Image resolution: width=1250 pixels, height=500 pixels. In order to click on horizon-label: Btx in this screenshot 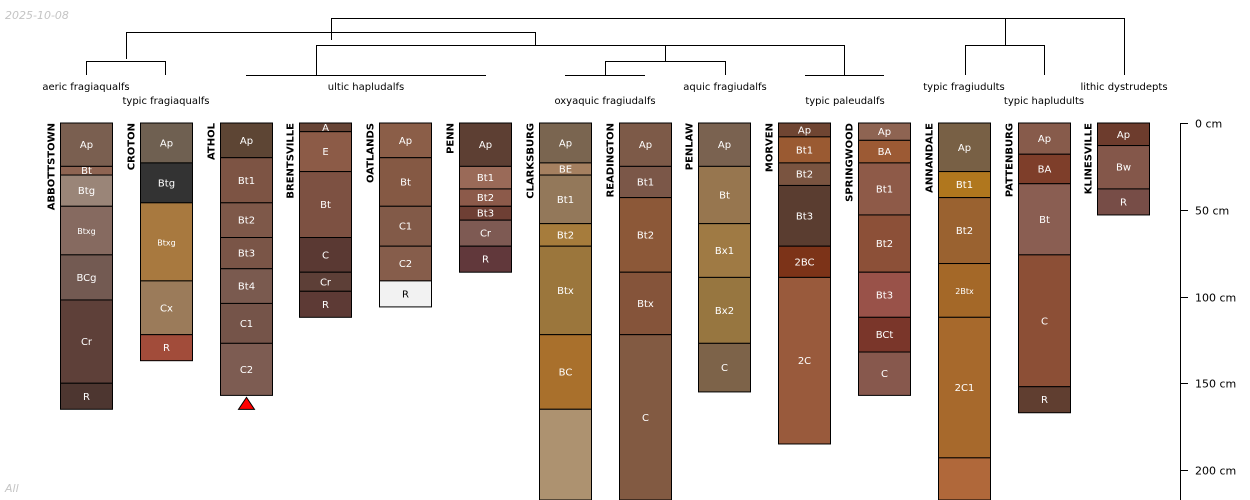, I will do `click(645, 304)`.